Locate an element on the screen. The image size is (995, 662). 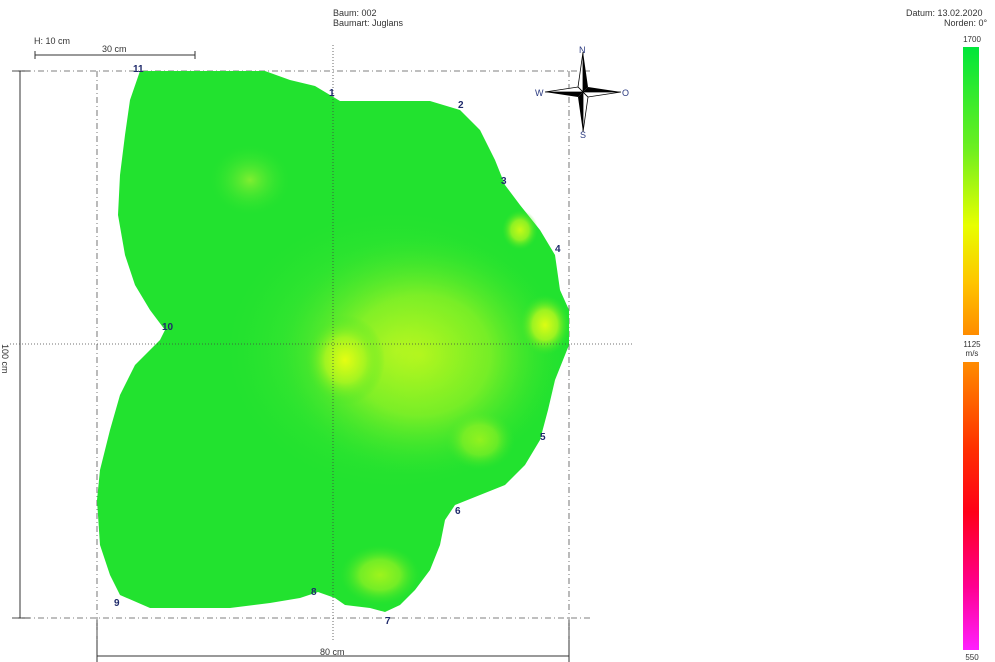
compass-n: N is located at coordinates (582, 50).